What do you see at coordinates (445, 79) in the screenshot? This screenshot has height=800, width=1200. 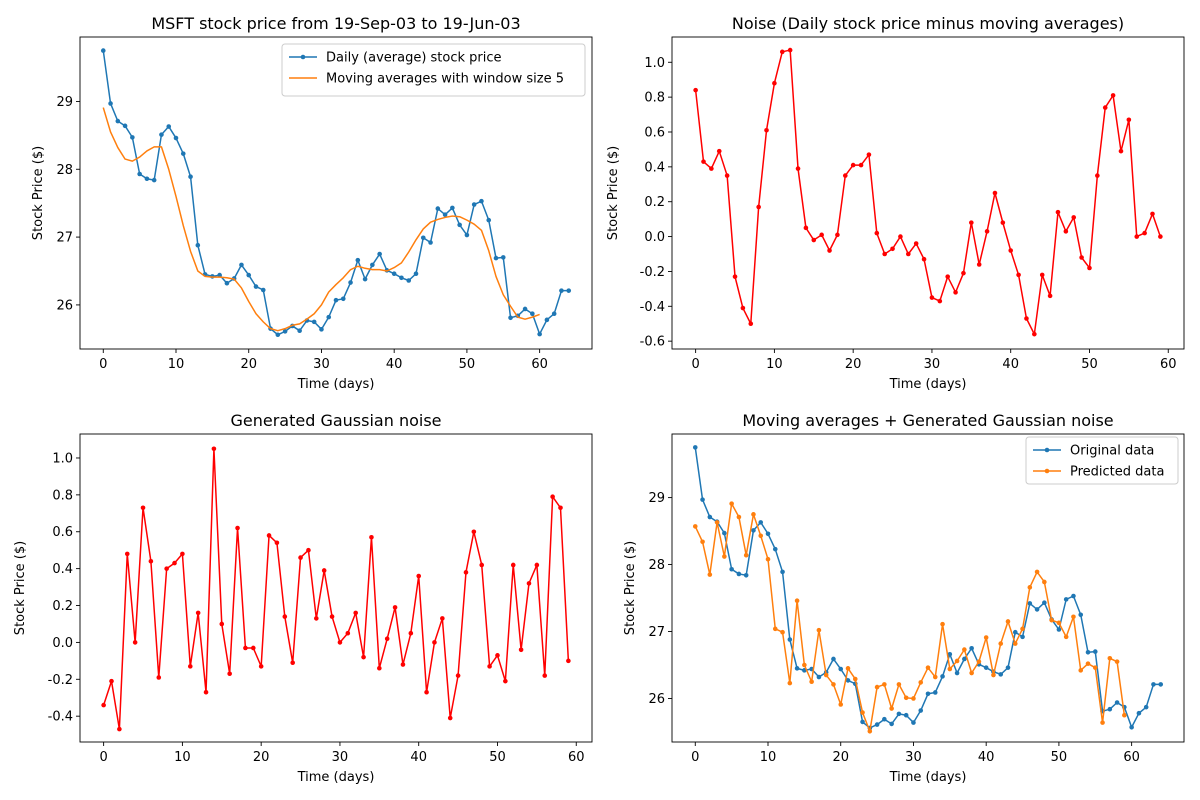 I see `legend-label: Moving averages with window size 5` at bounding box center [445, 79].